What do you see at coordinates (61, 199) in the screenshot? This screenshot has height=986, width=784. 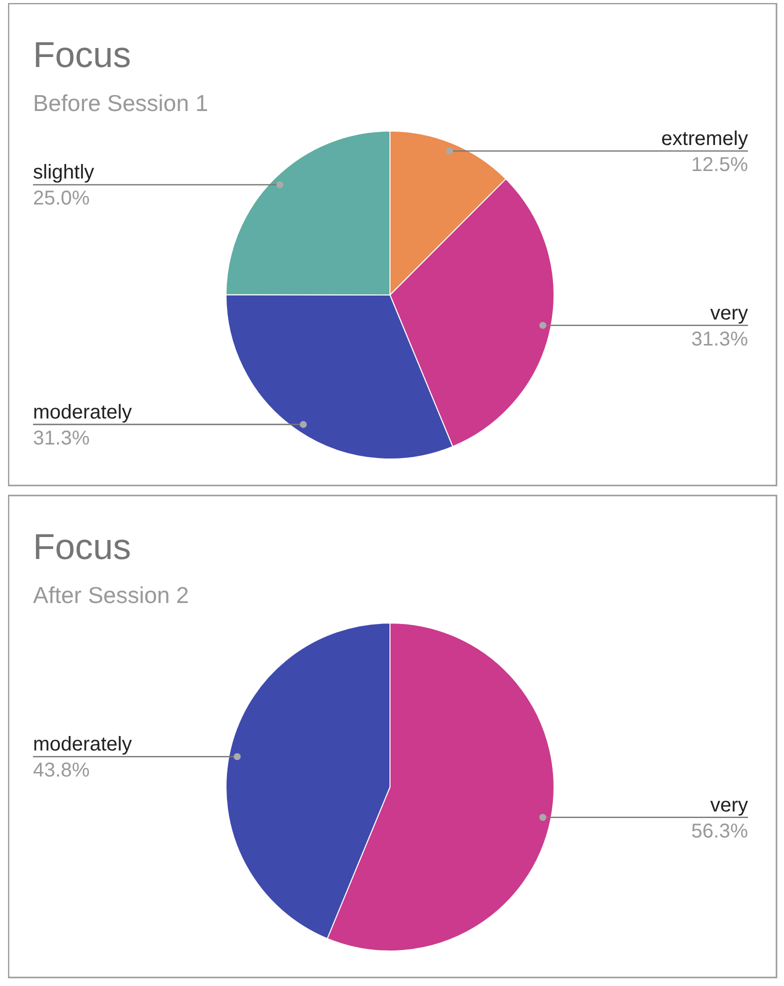 I see `data-label: 25.0%` at bounding box center [61, 199].